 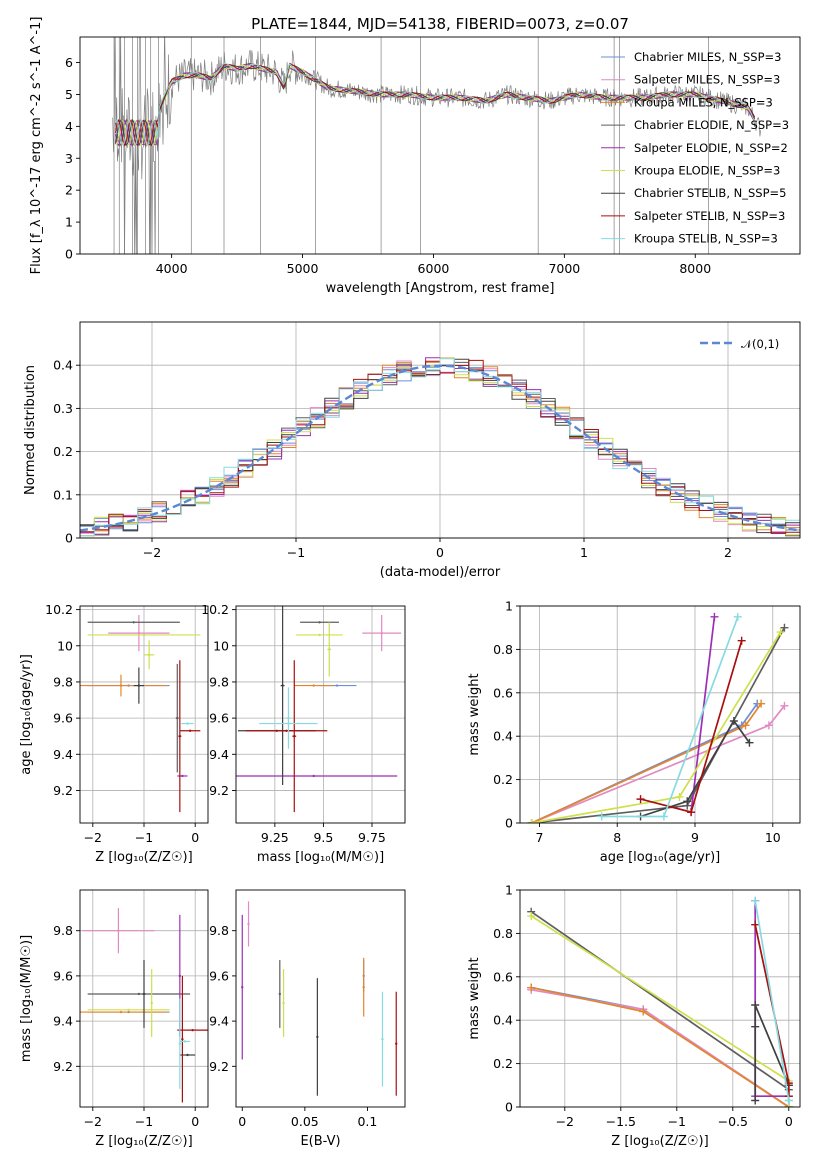 What do you see at coordinates (733, 1121) in the screenshot?
I see `x-tick-label: −0.5` at bounding box center [733, 1121].